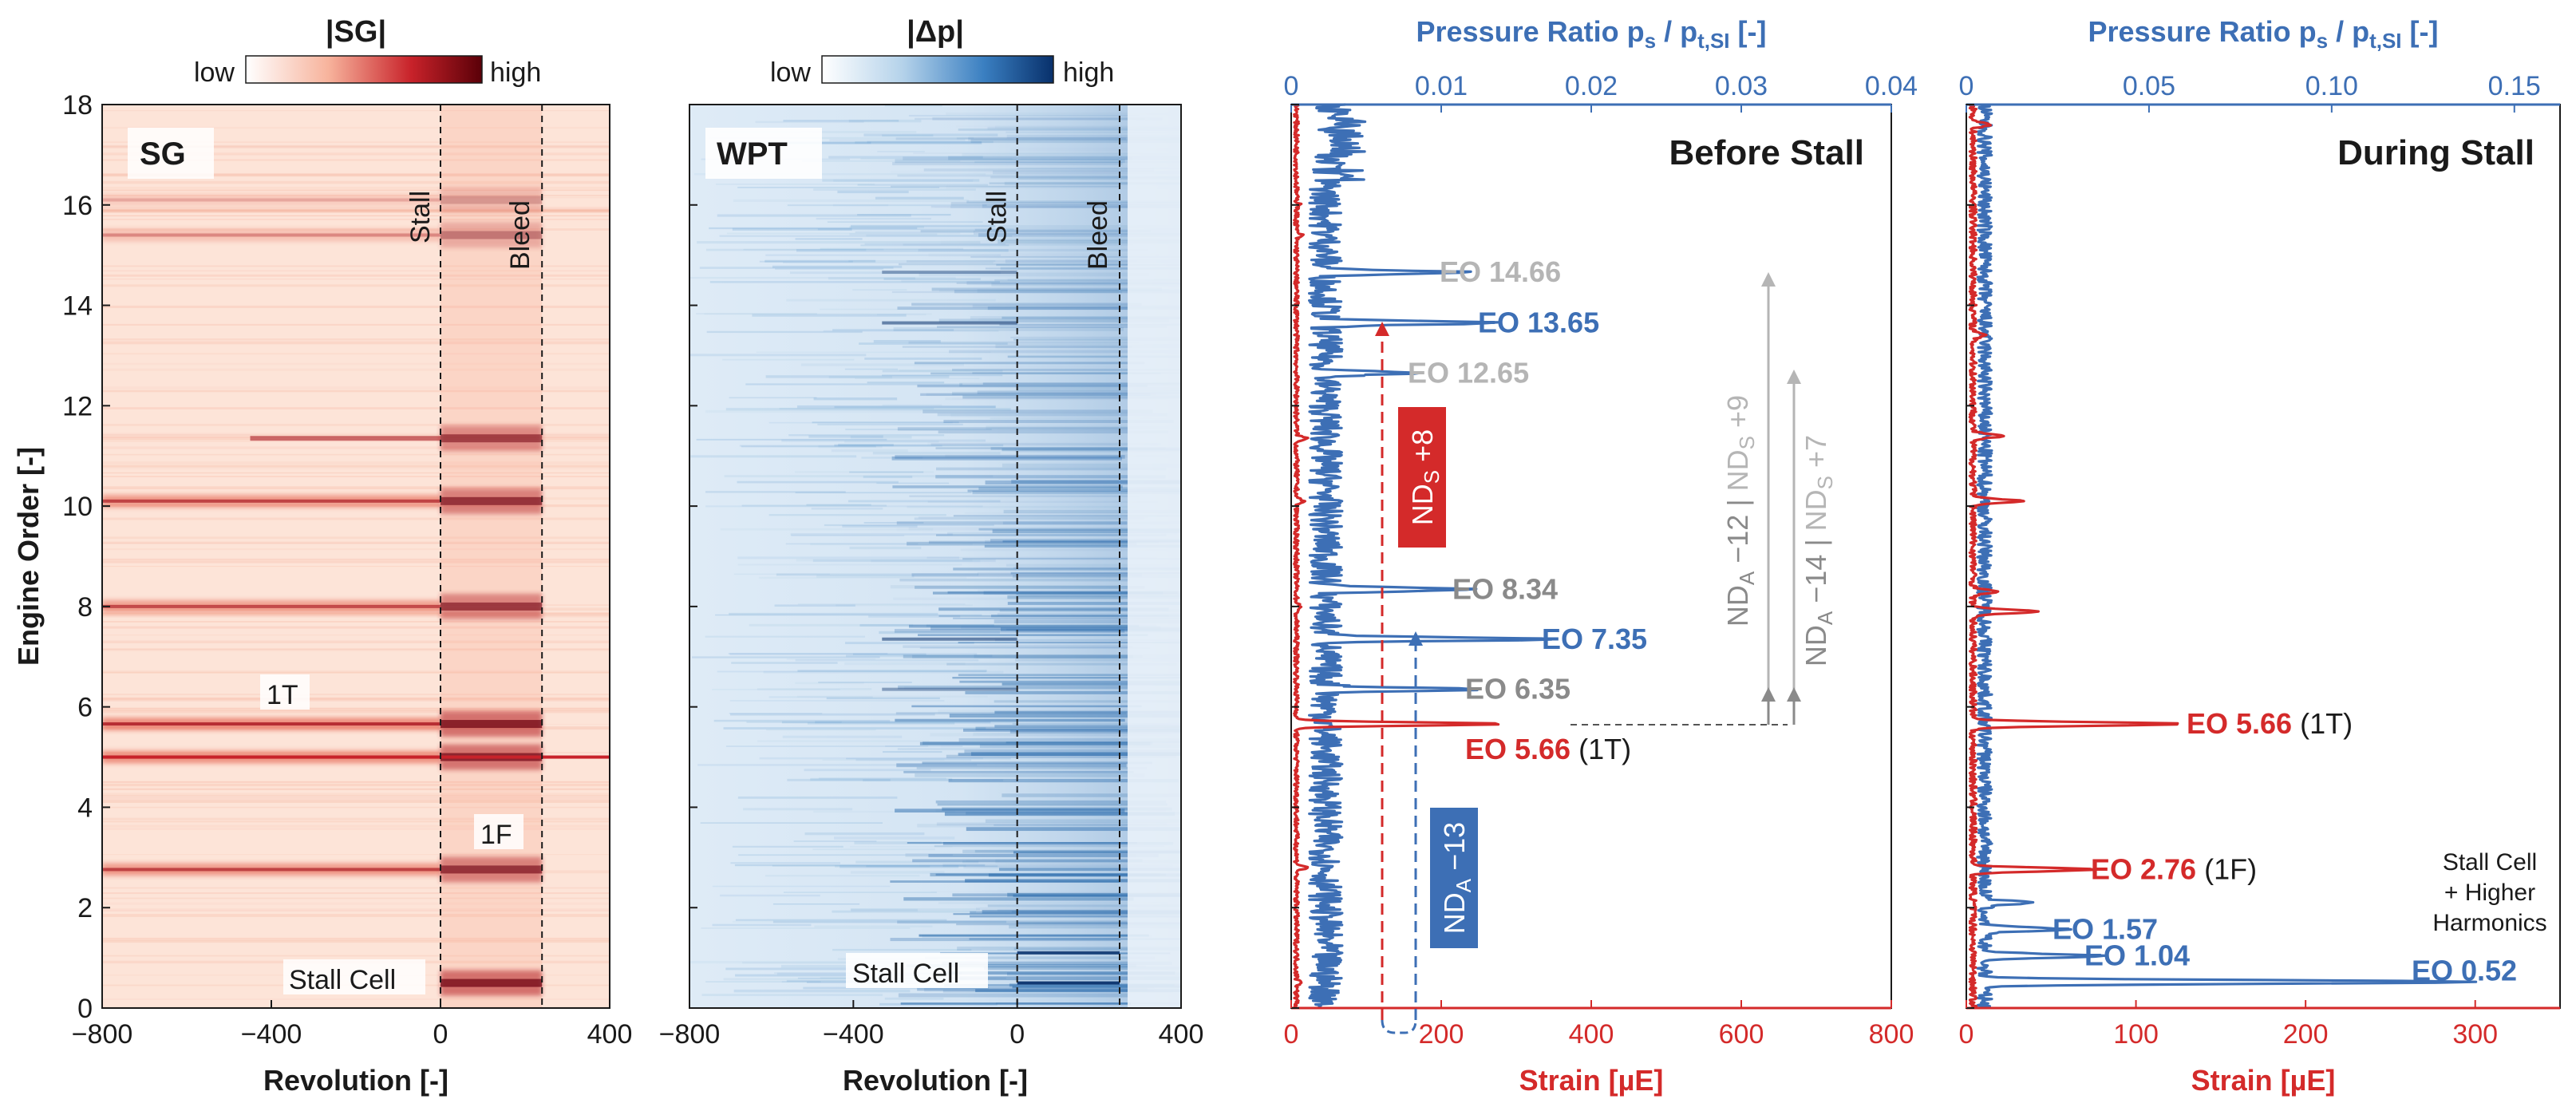 Image resolution: width=2576 pixels, height=1111 pixels. I want to click on sg-y-ticks: 0 2 4 6 8 10 12 14 16 18, so click(86, 557).